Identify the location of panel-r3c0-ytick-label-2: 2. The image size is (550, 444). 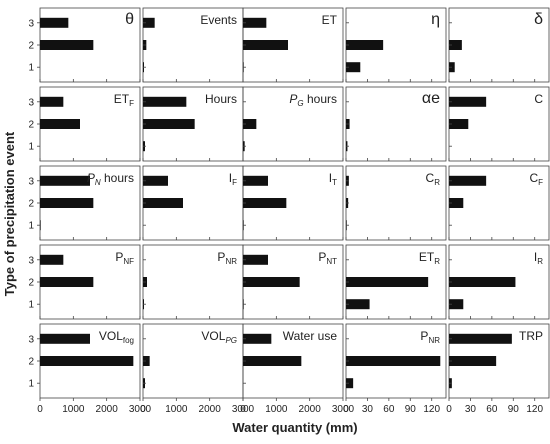
(31, 283).